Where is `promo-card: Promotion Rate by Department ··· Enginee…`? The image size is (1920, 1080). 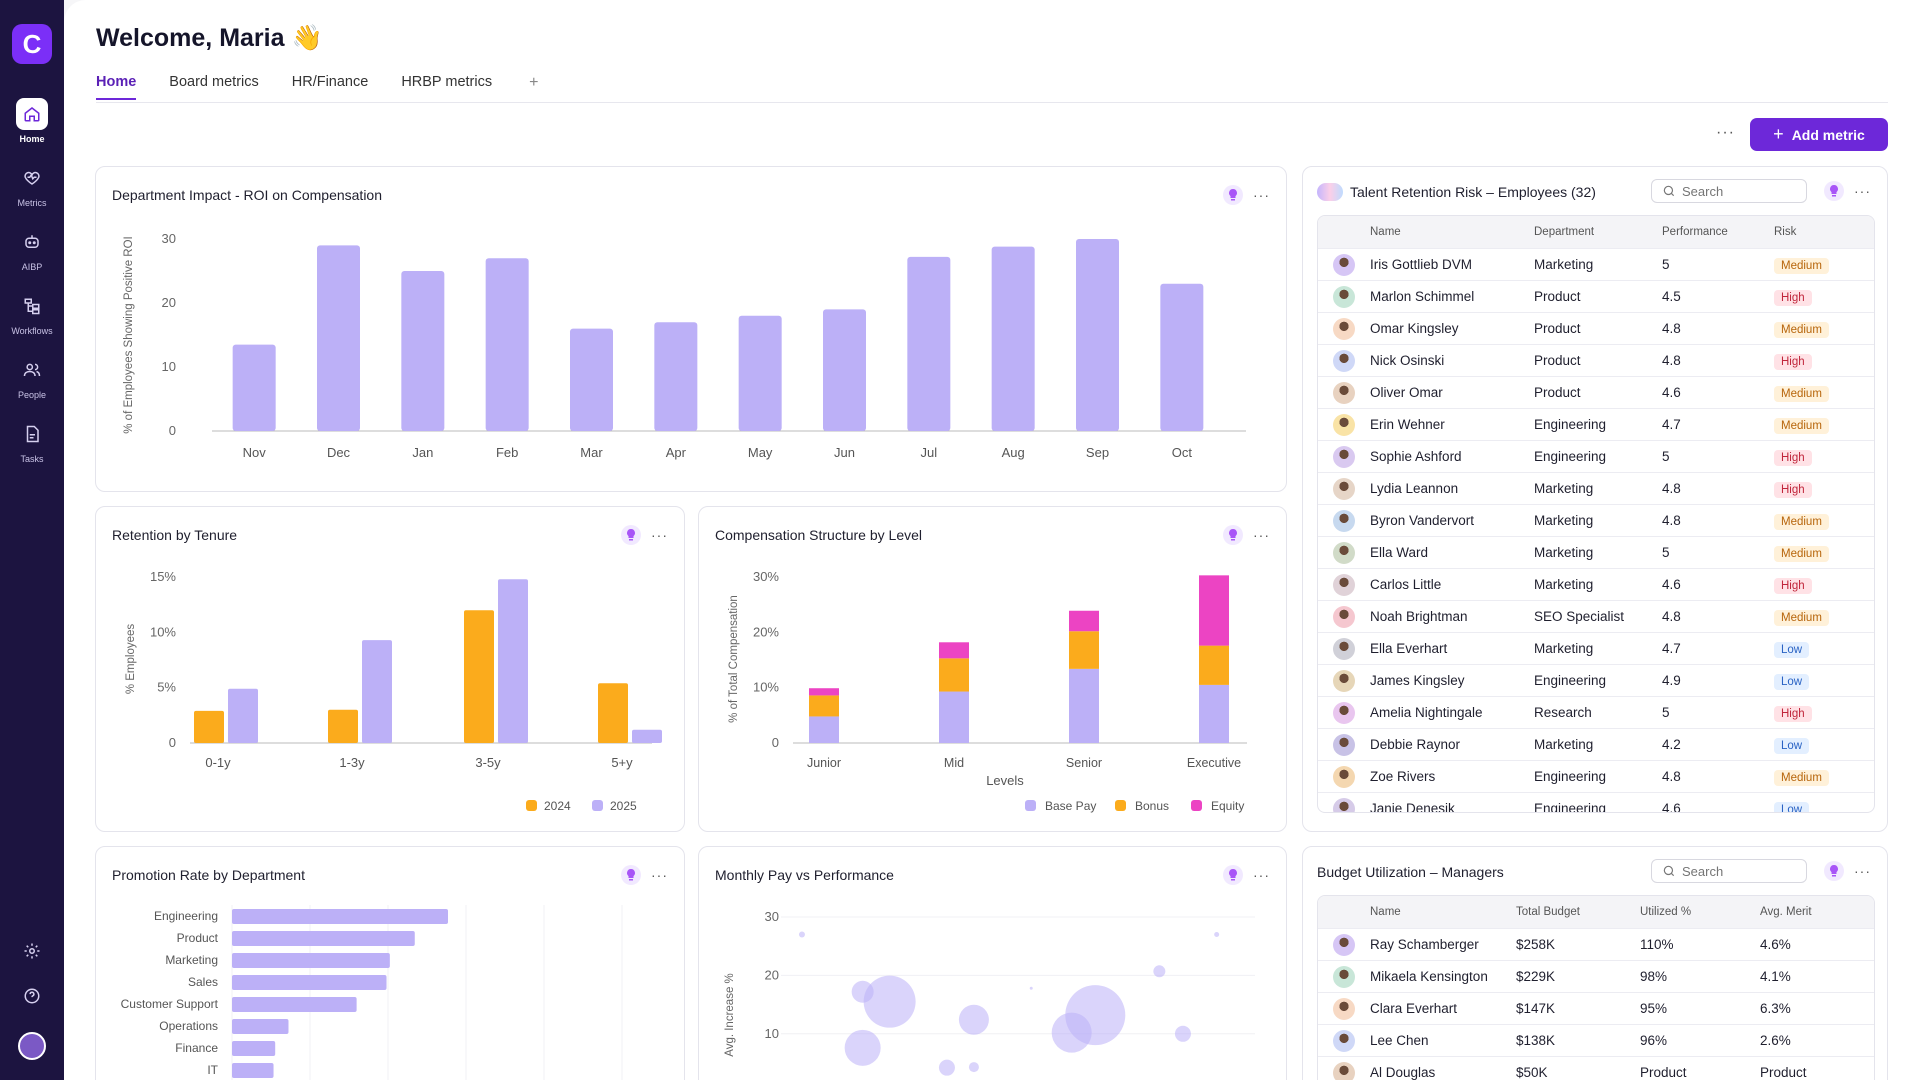
promo-card: Promotion Rate by Department ··· Enginee… is located at coordinates (390, 963).